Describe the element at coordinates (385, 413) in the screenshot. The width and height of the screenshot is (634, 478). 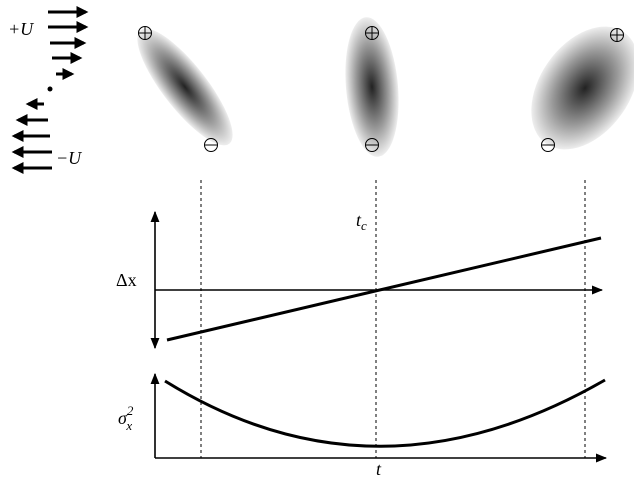
I see `sigma-curve` at that location.